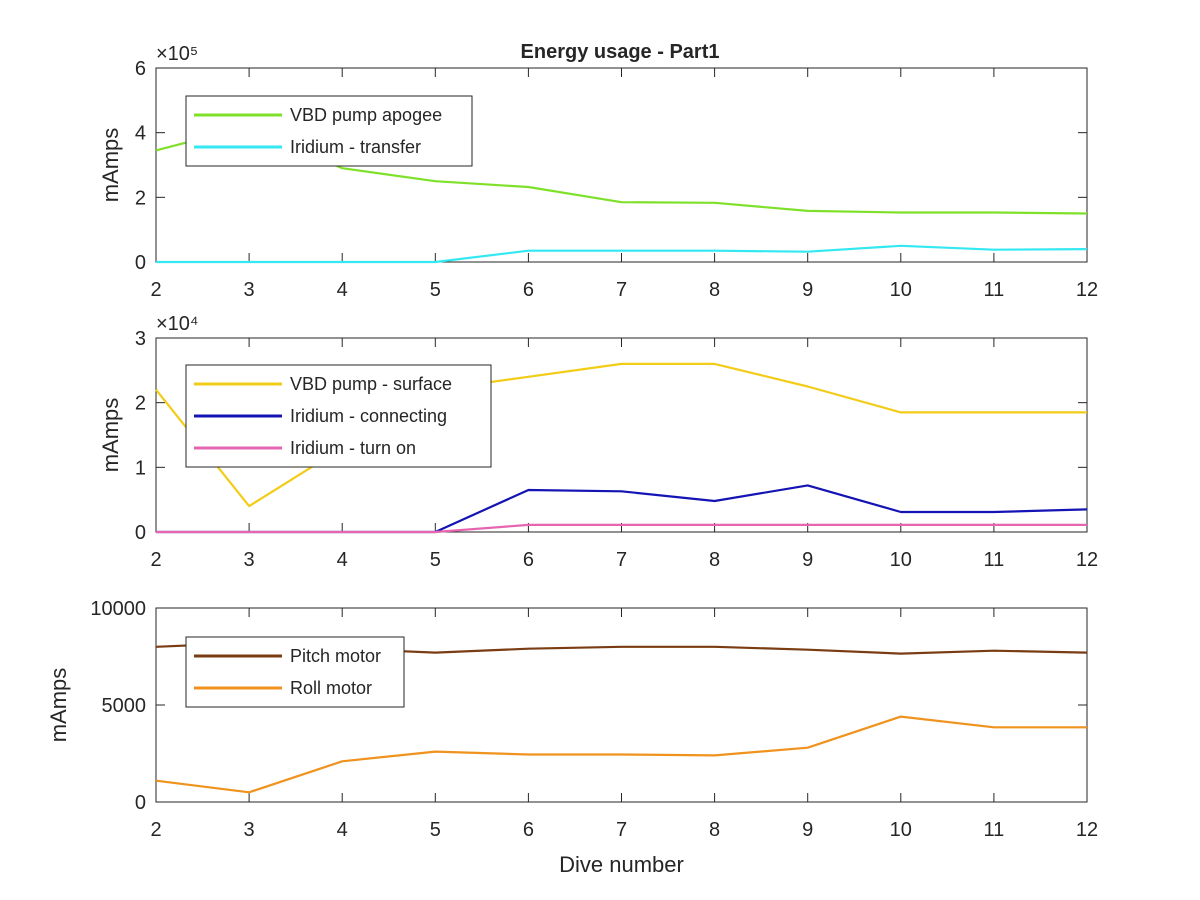 The width and height of the screenshot is (1200, 900). Describe the element at coordinates (366, 115) in the screenshot. I see `legend-entry: VBD pump apogee` at that location.